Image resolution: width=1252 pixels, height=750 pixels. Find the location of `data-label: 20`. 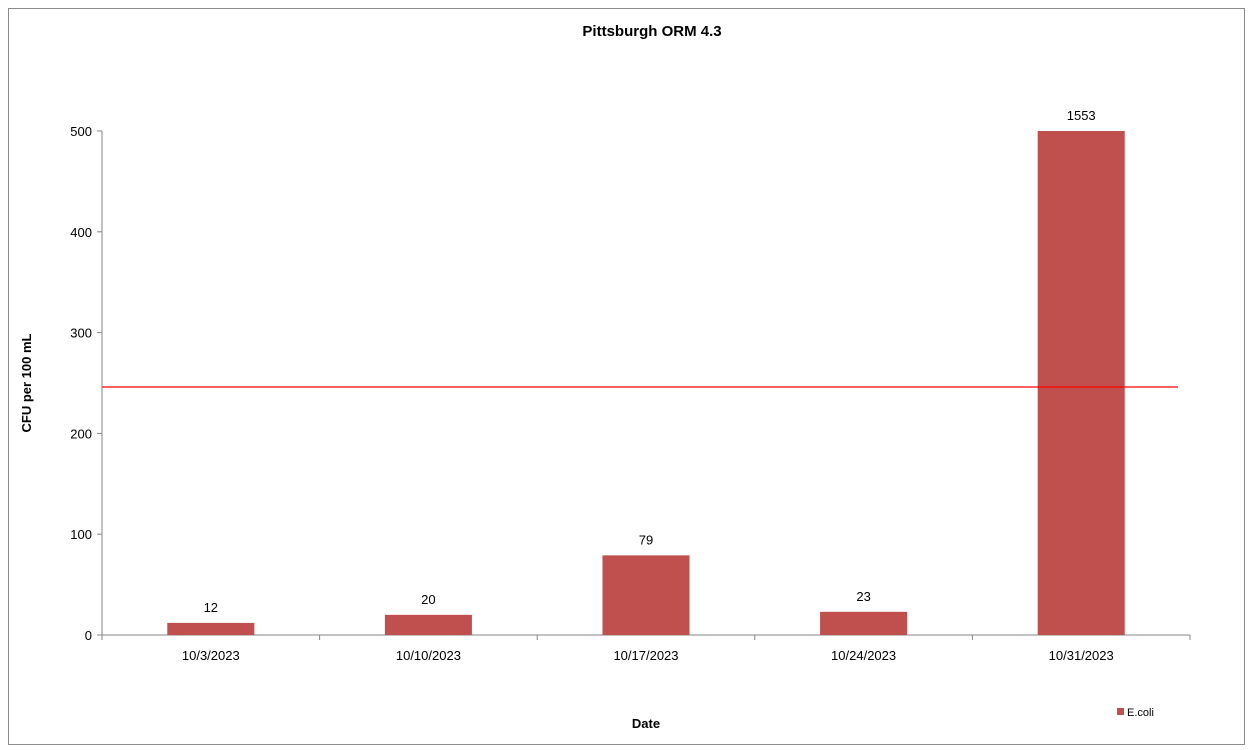

data-label: 20 is located at coordinates (428, 599).